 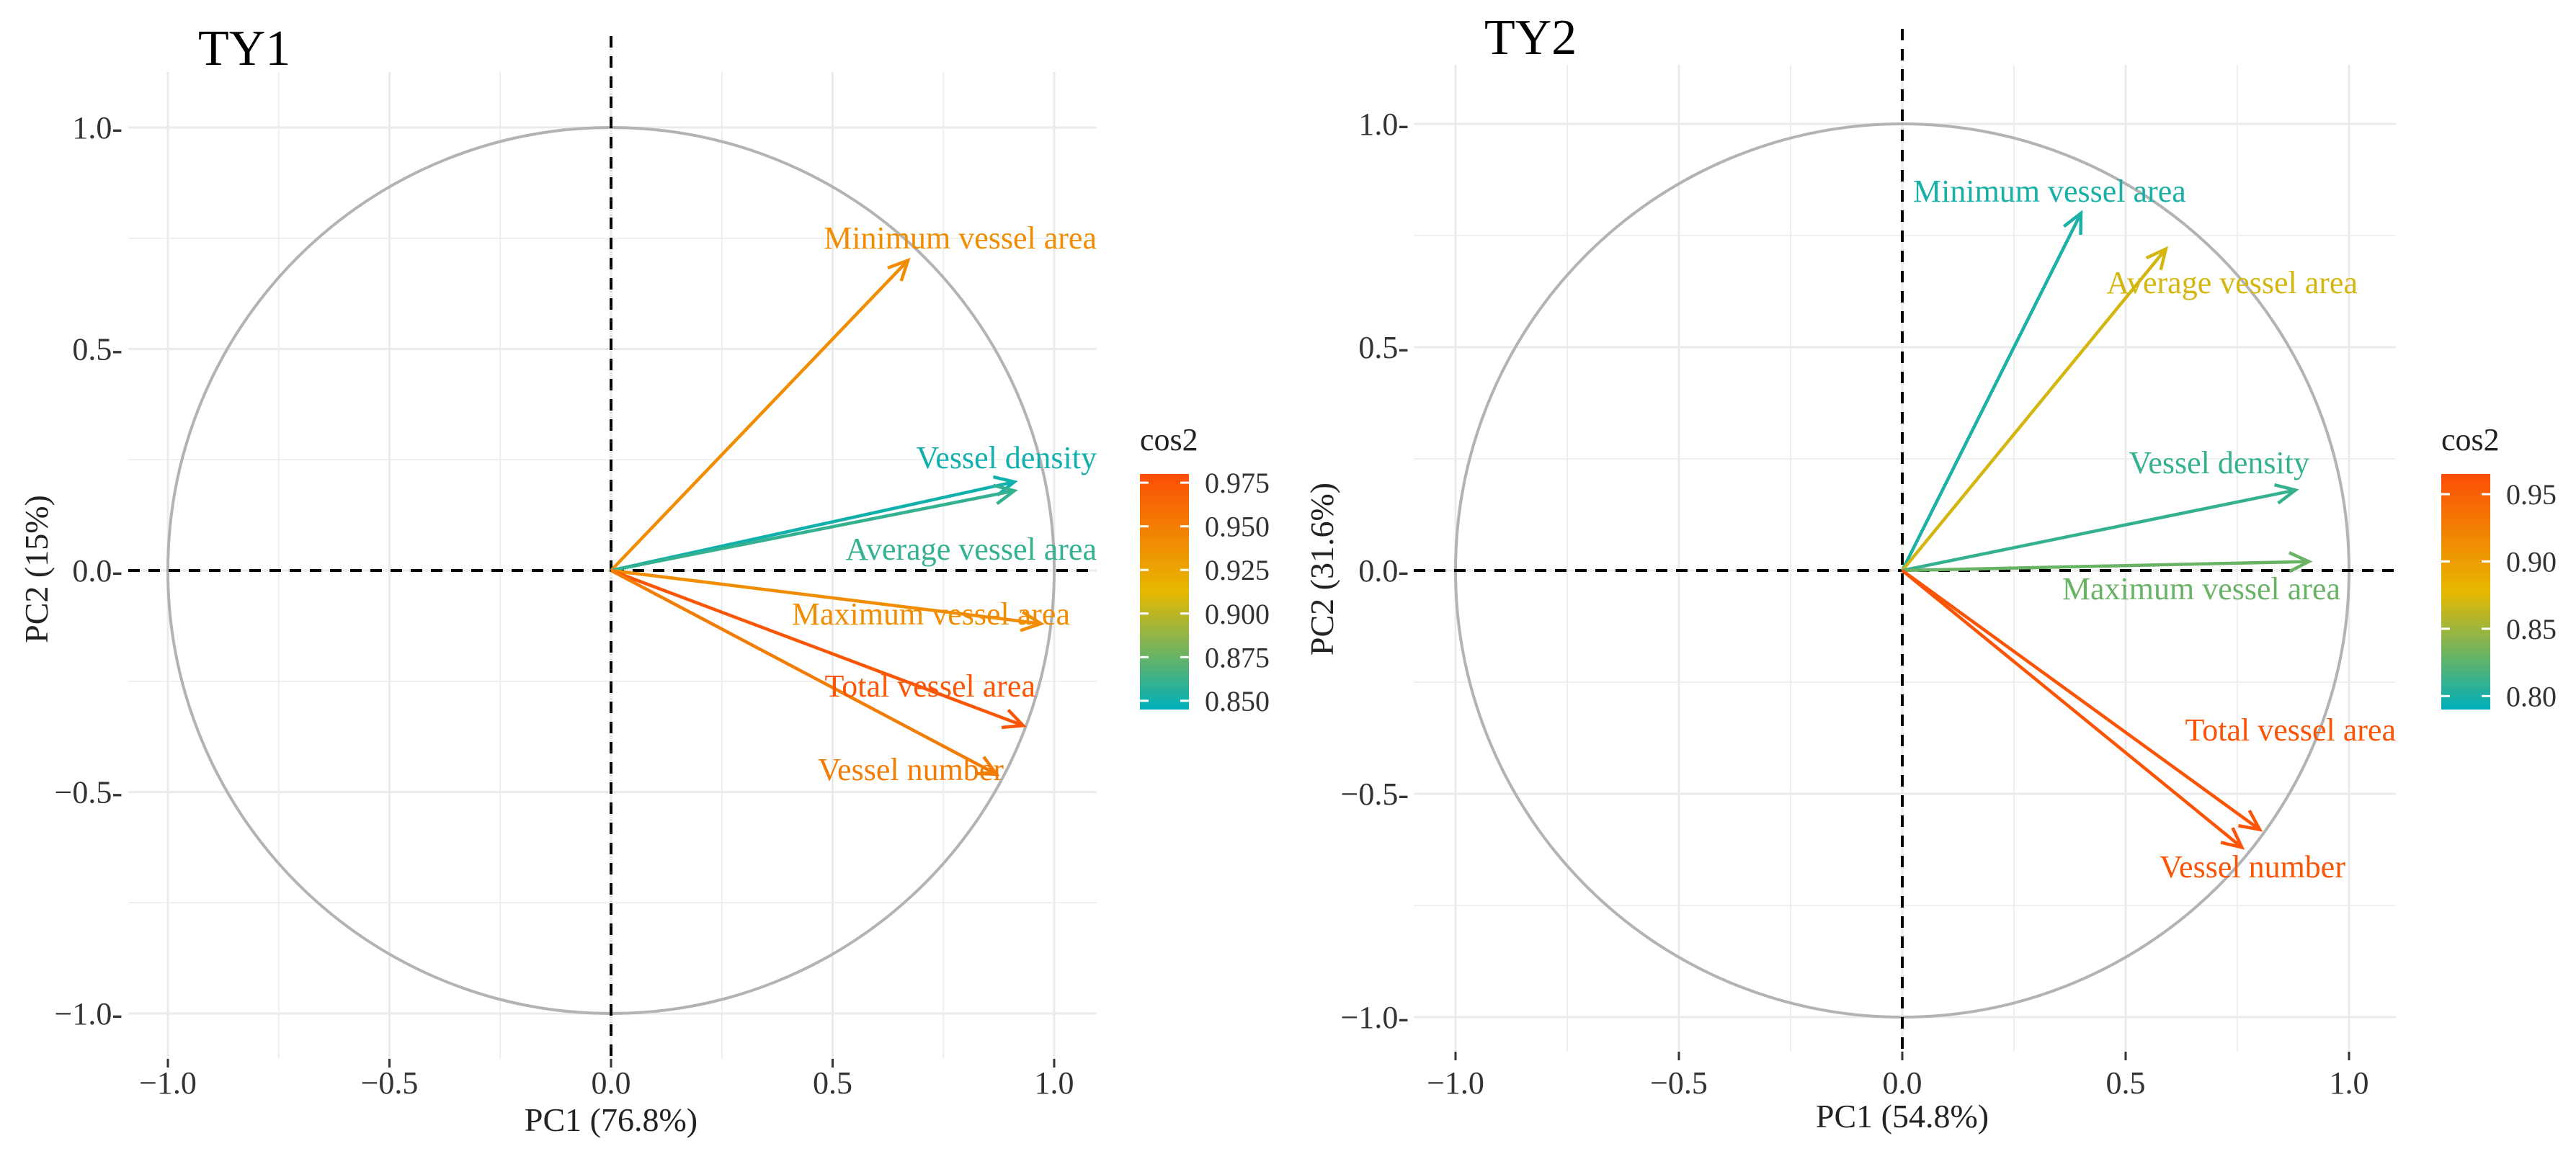 I want to click on legend-tick-label: 0.850, so click(x=1237, y=701).